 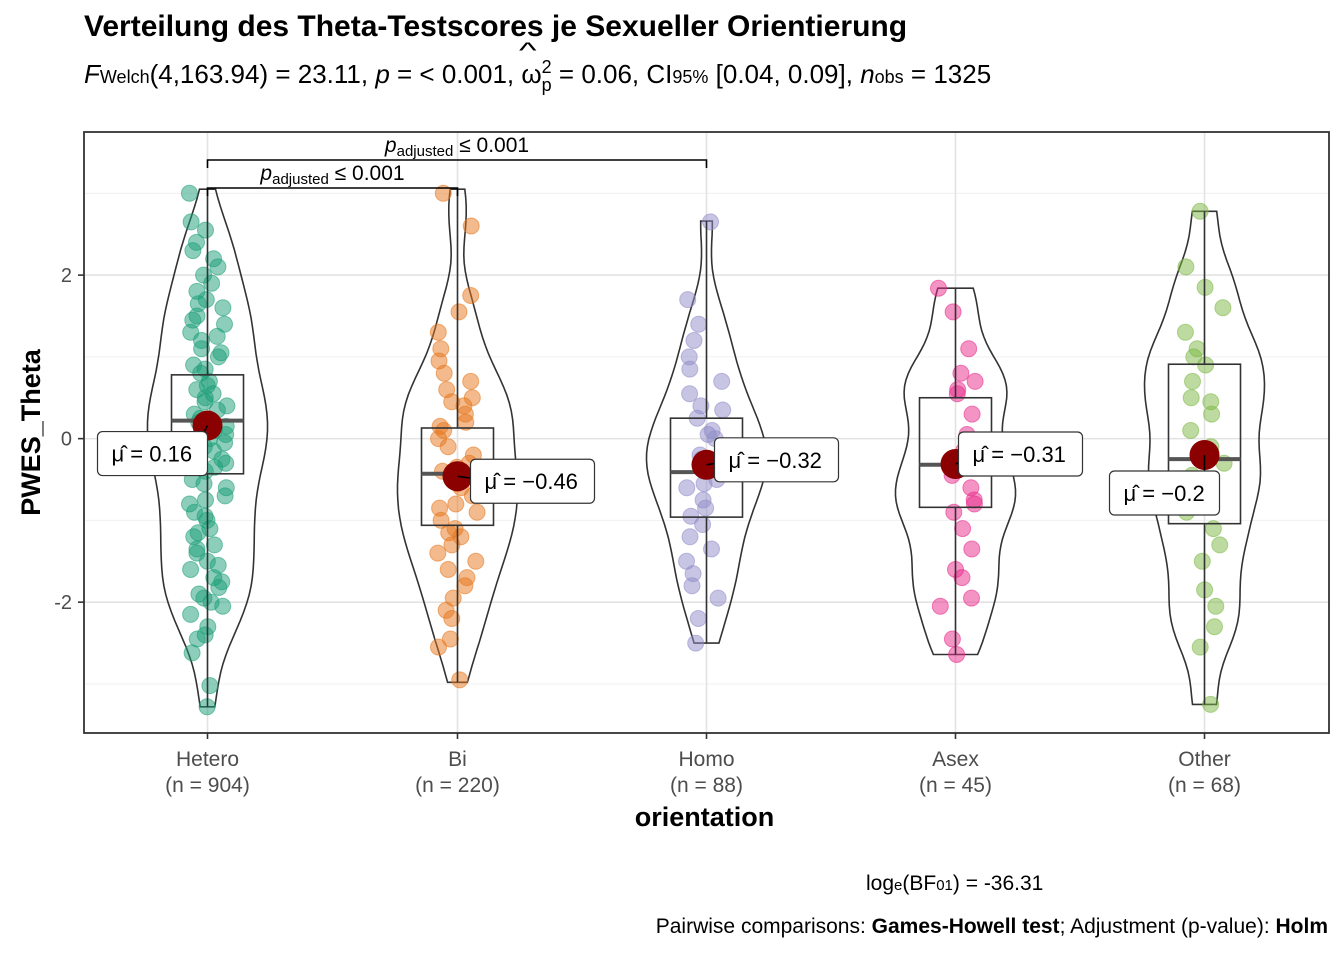 I want to click on x-tick-count: (n = 88), so click(x=706, y=785).